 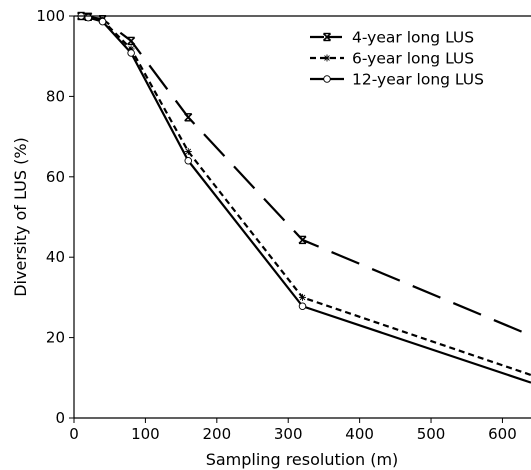 I want to click on legend-entry: 12-year long LUS, so click(x=397, y=80).